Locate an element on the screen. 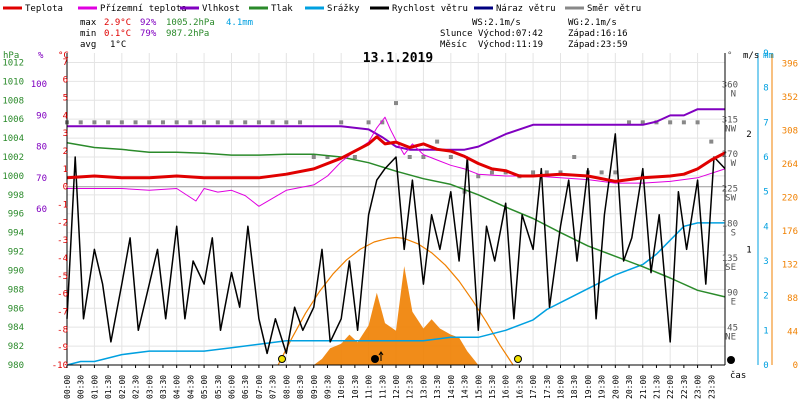  legend-label-smer-vetru: Směr větru is located at coordinates (614, 9).